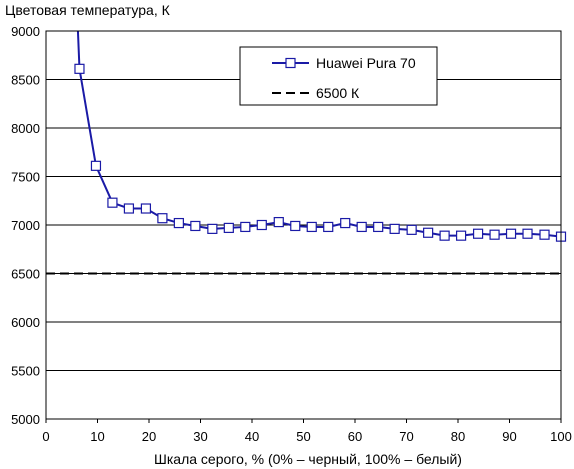 The width and height of the screenshot is (574, 469). What do you see at coordinates (303, 436) in the screenshot?
I see `x-tick-label: 50` at bounding box center [303, 436].